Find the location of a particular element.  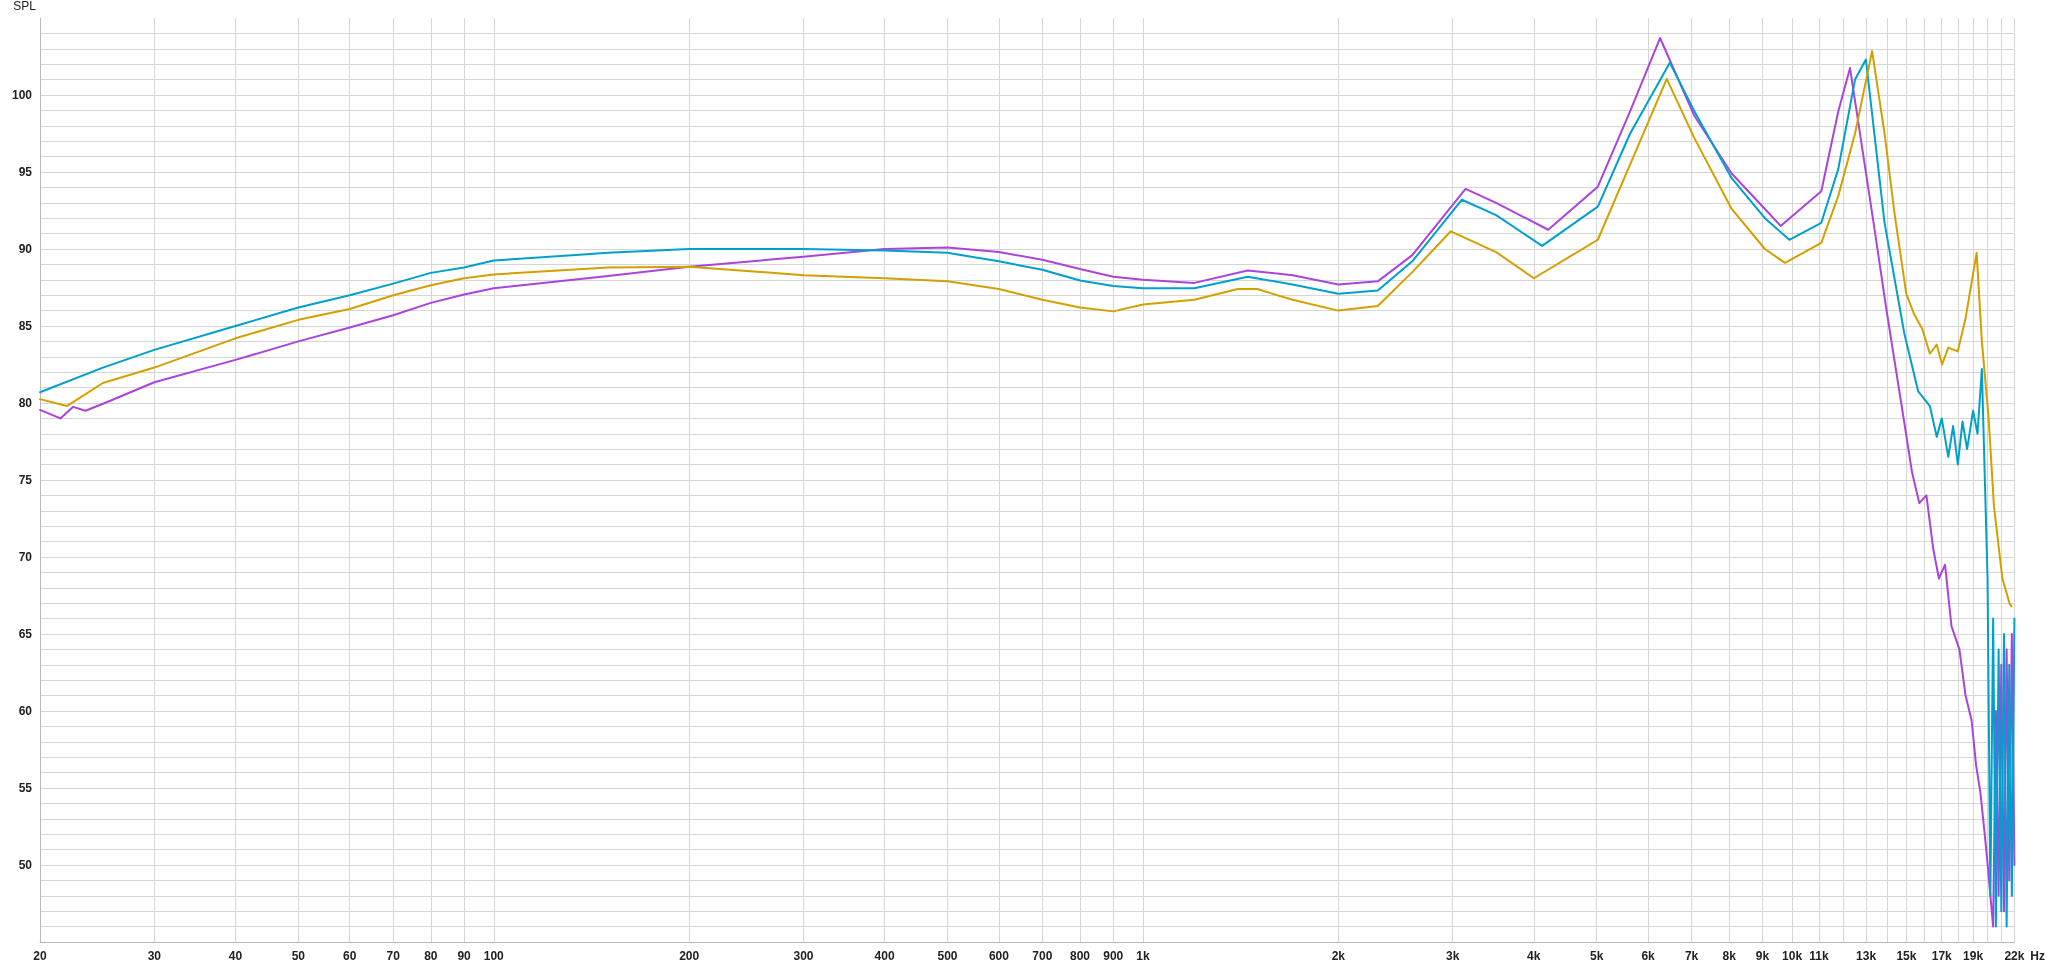

y-tick-label: 70 is located at coordinates (25, 557).